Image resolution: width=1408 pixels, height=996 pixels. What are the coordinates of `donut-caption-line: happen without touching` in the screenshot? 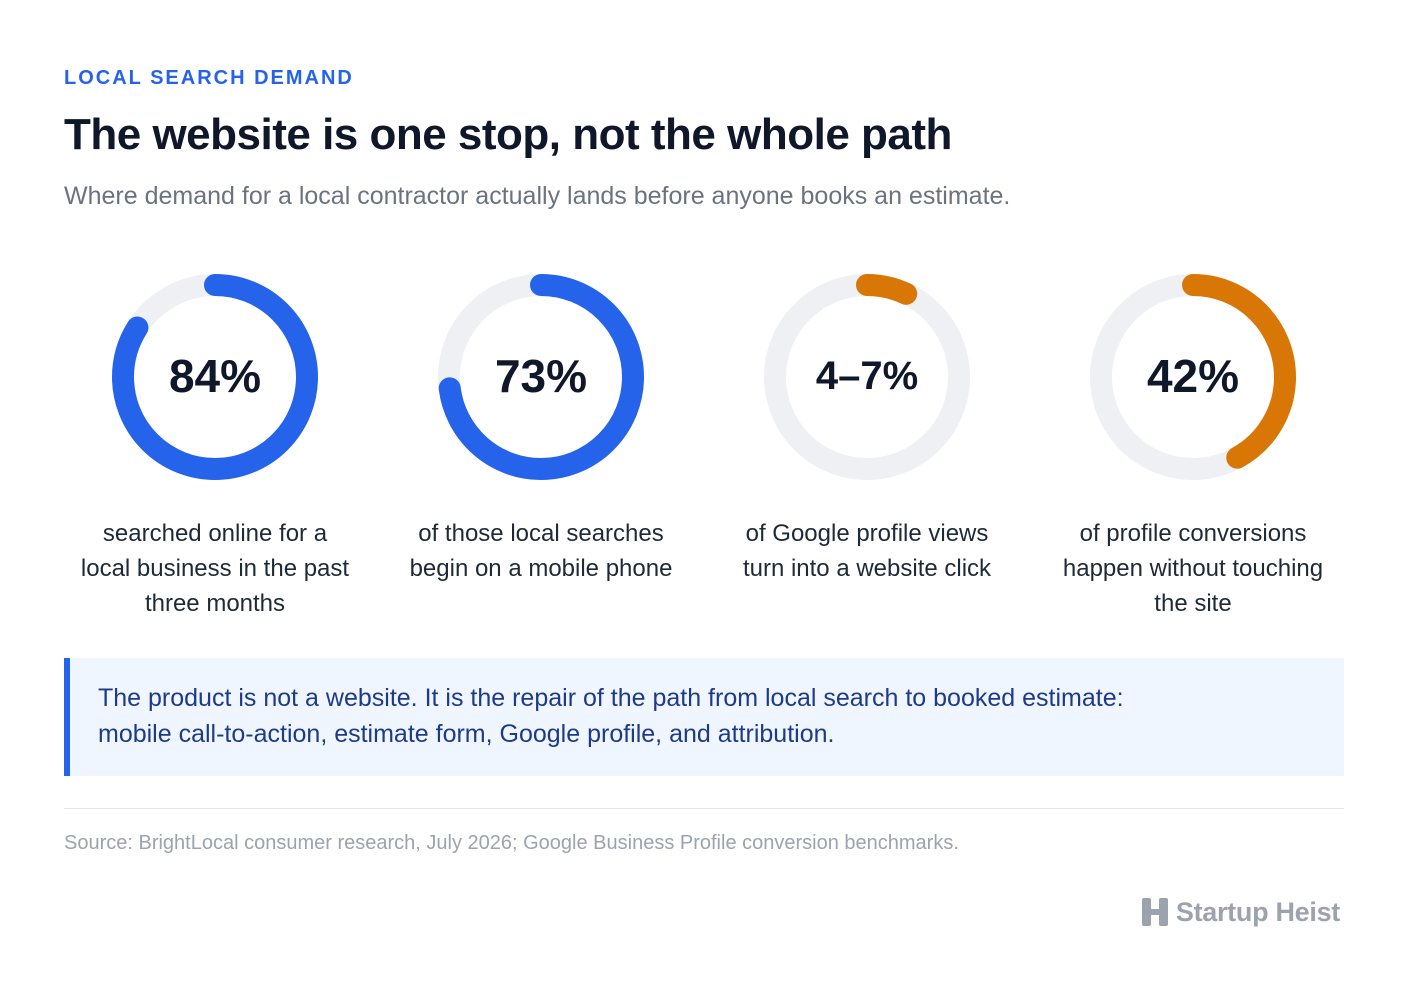 It's located at (1193, 568).